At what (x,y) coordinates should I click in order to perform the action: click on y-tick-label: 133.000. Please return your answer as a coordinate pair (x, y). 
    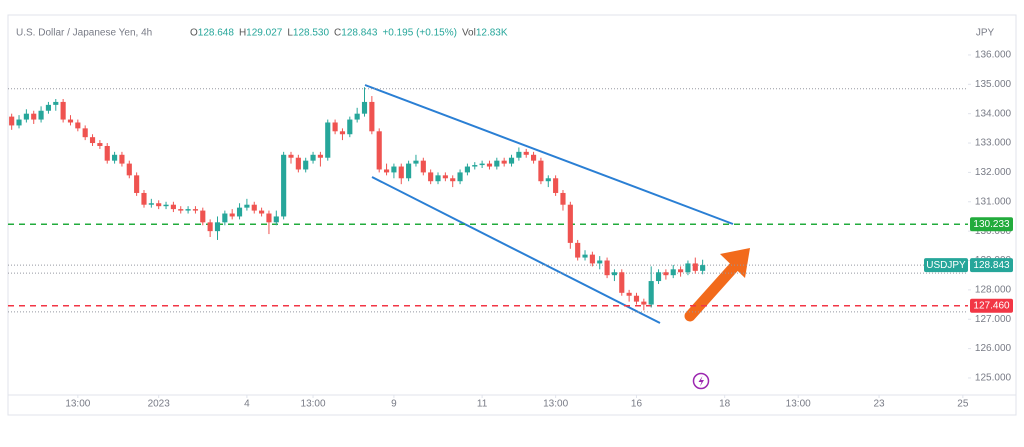
    Looking at the image, I should click on (993, 143).